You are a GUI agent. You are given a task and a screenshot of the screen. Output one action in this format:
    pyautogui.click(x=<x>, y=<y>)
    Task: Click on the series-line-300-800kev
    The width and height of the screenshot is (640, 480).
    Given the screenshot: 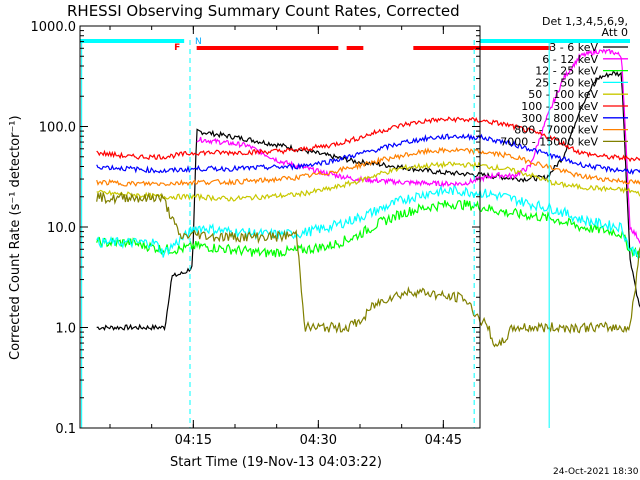 What is the action you would take?
    pyautogui.click(x=368, y=154)
    